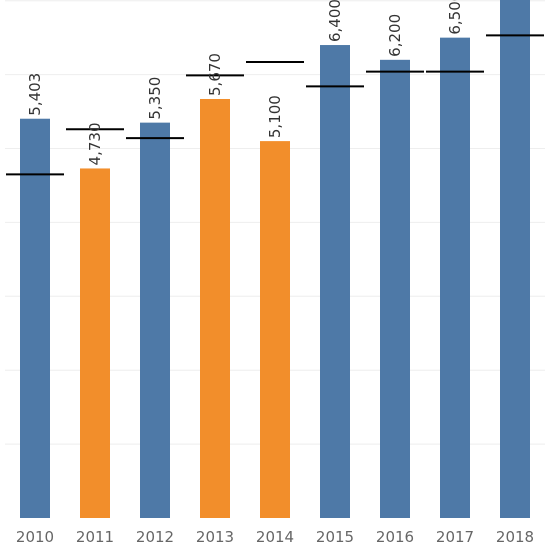  What do you see at coordinates (335, 21) in the screenshot?
I see `data-label-2015: 6,400` at bounding box center [335, 21].